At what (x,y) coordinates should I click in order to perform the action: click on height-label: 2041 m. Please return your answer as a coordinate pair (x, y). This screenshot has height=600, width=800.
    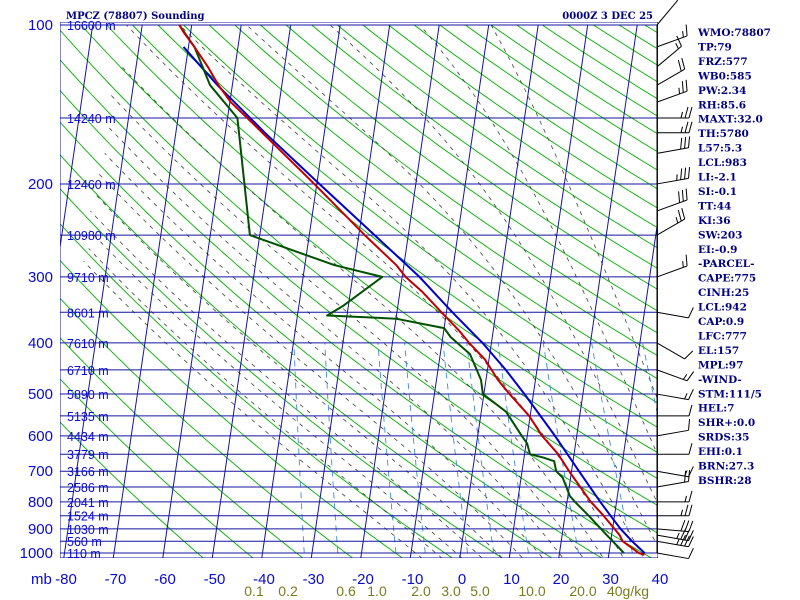
    Looking at the image, I should click on (88, 503).